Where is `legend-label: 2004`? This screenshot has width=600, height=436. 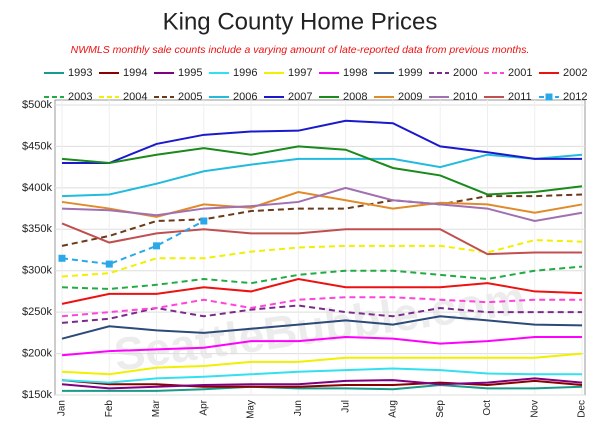 legend-label: 2004 is located at coordinates (135, 97).